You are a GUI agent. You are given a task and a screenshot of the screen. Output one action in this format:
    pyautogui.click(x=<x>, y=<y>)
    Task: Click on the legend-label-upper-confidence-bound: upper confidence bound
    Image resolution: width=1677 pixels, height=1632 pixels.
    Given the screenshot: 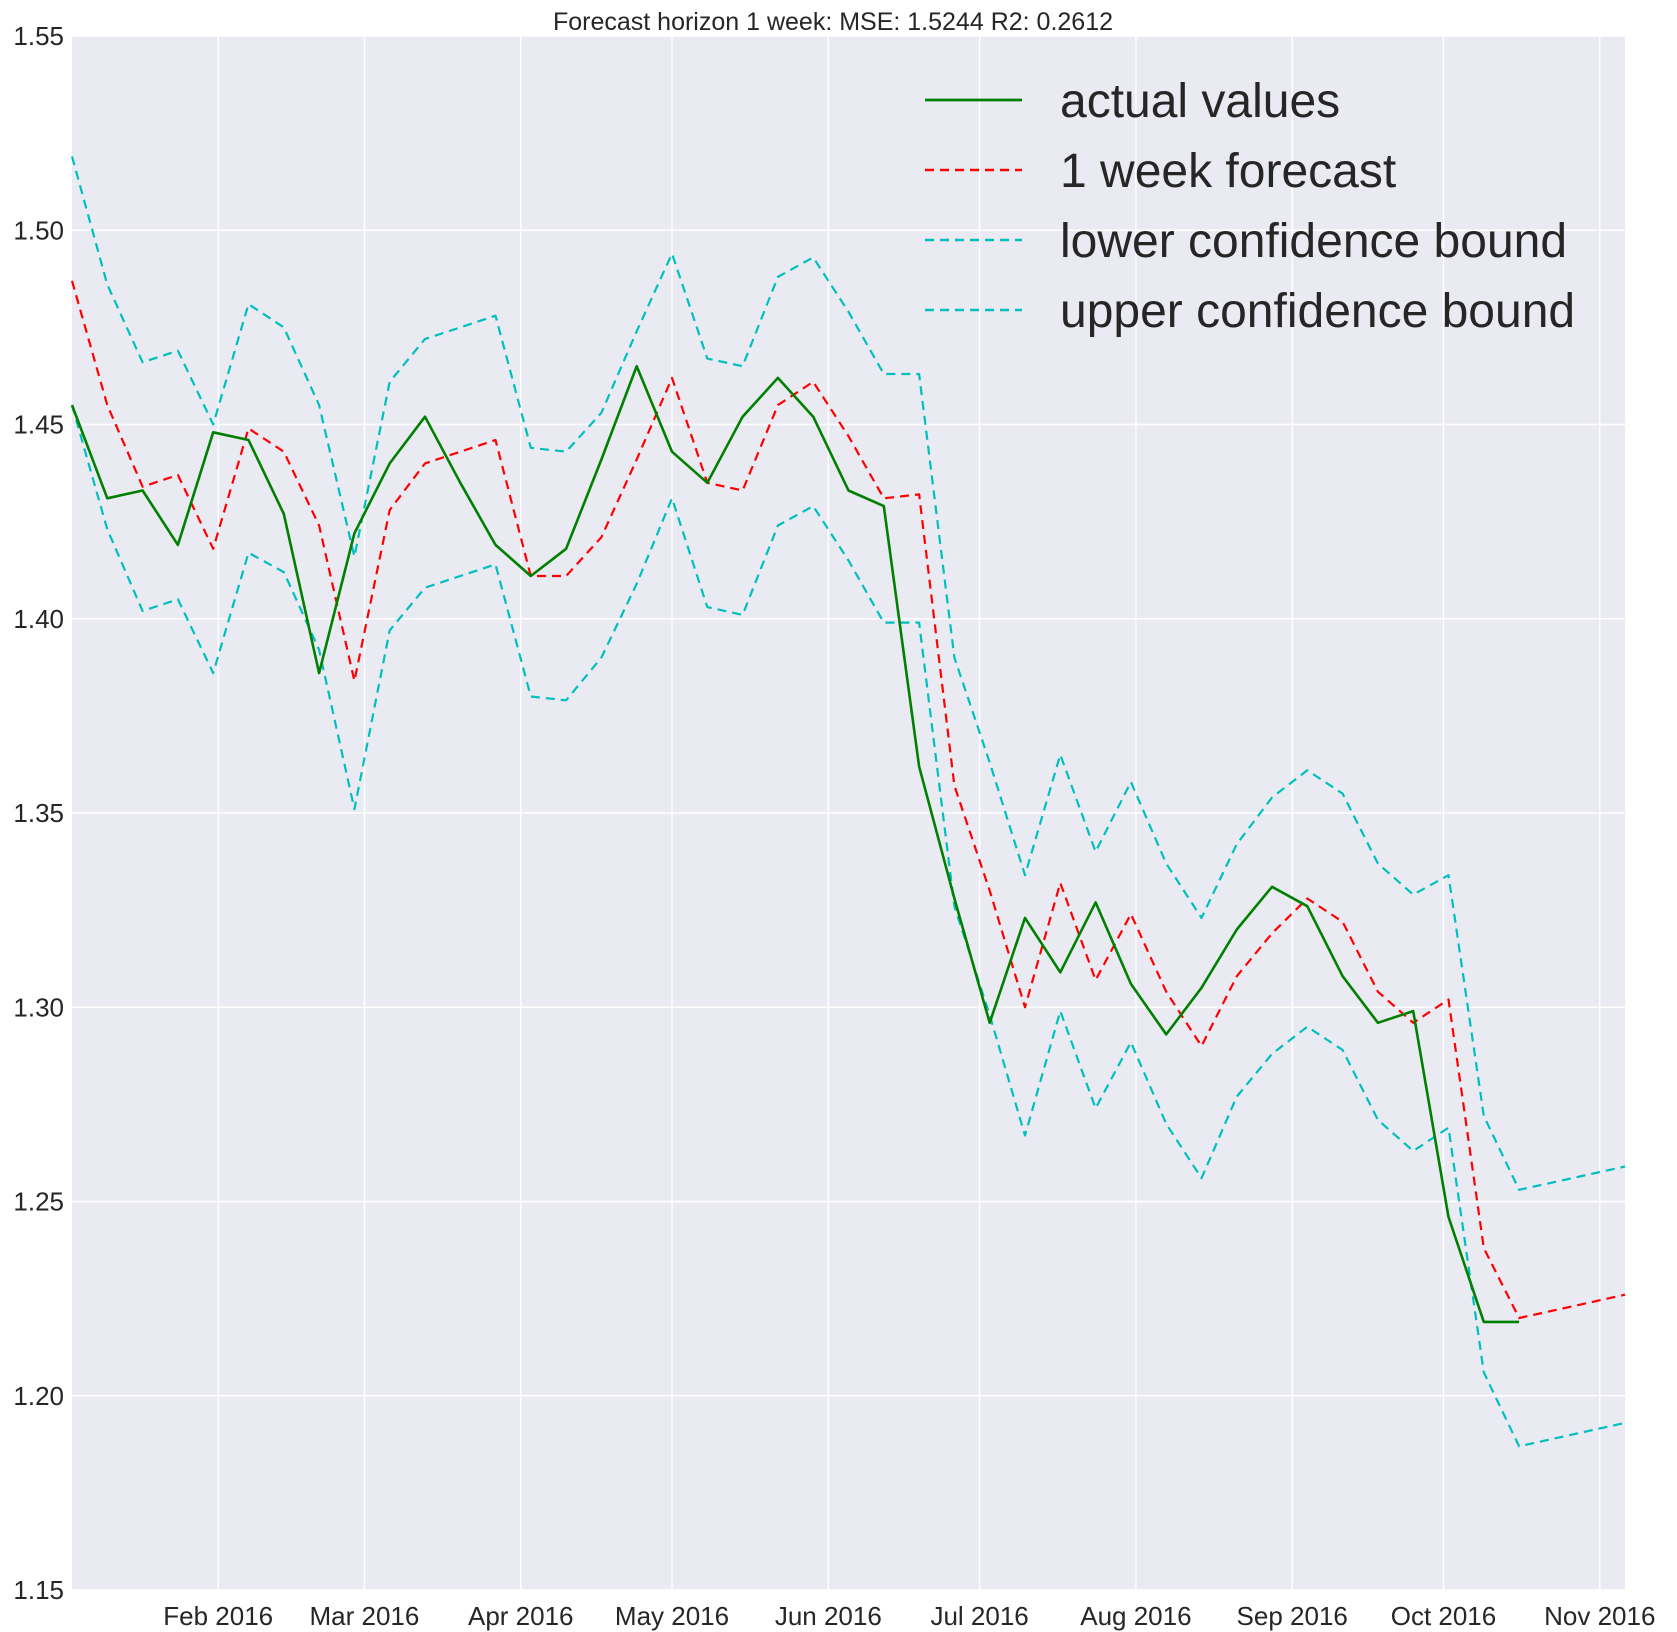 What is the action you would take?
    pyautogui.click(x=1317, y=311)
    